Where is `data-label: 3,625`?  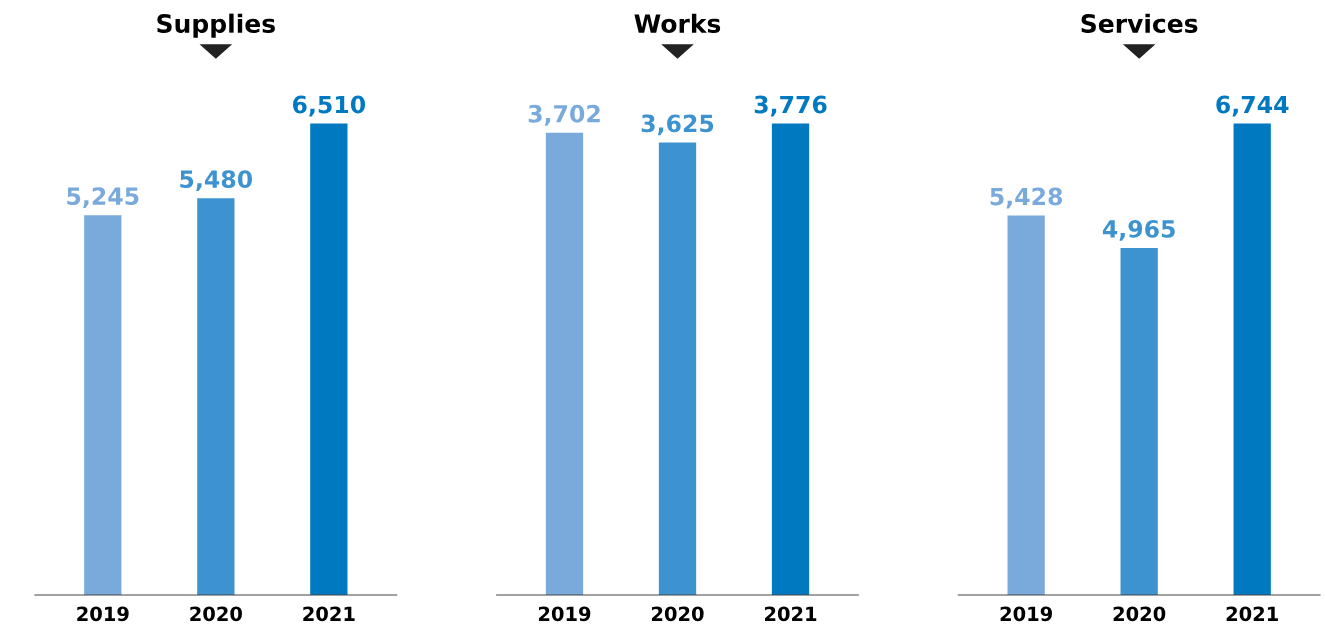 data-label: 3,625 is located at coordinates (677, 125).